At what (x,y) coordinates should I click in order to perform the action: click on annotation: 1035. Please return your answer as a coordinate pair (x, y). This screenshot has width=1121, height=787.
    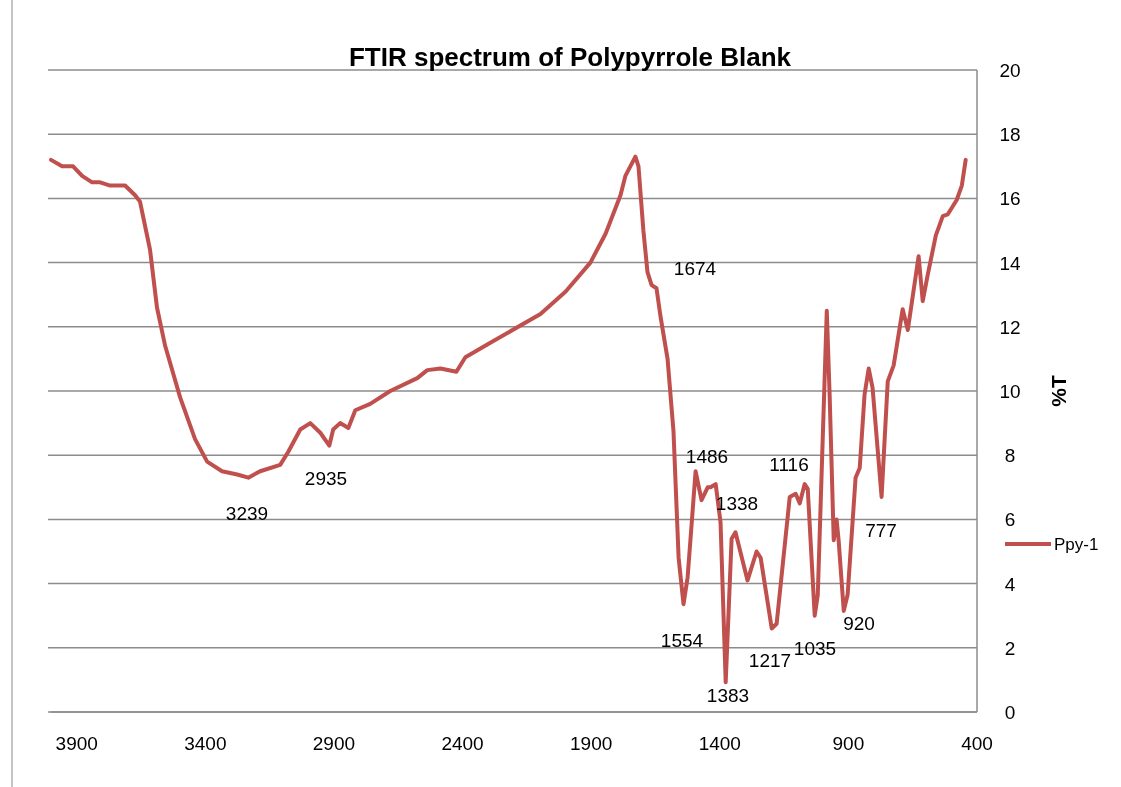
    Looking at the image, I should click on (815, 648).